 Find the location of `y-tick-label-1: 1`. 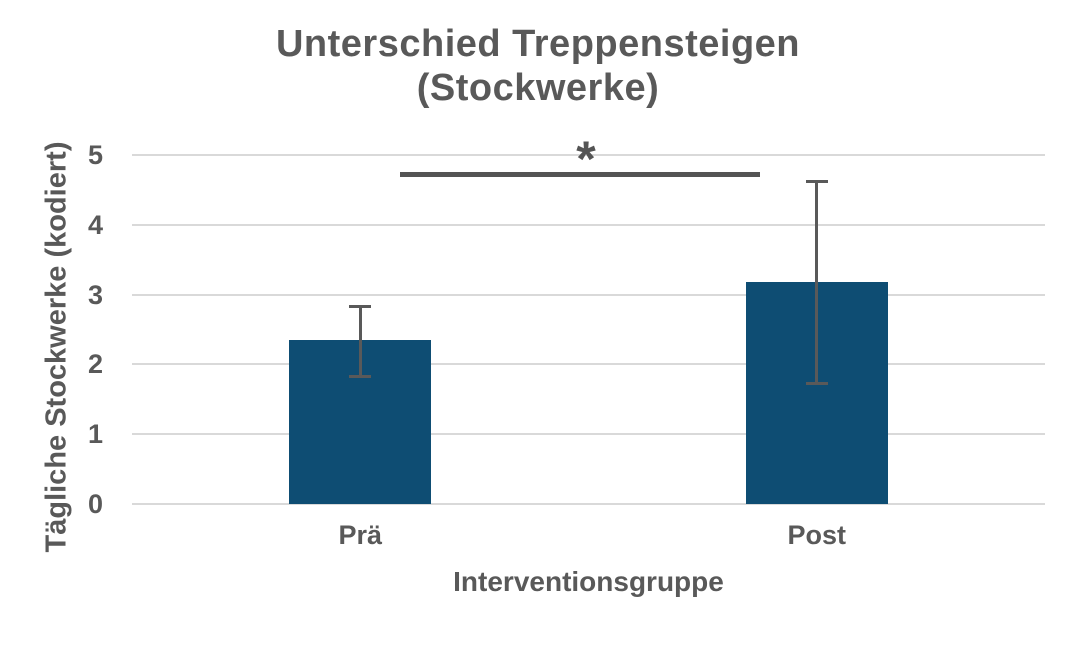

y-tick-label-1: 1 is located at coordinates (95, 434).